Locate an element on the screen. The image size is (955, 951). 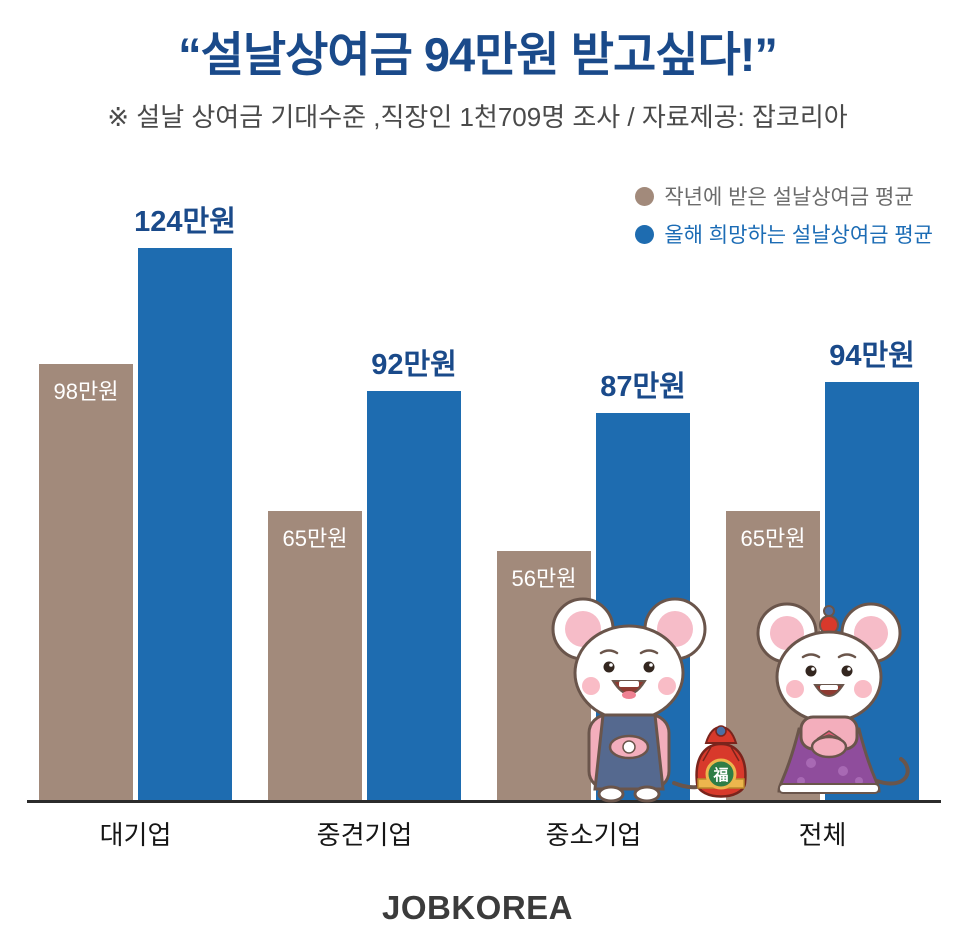
bar-value-label: 92만원 is located at coordinates (414, 365).